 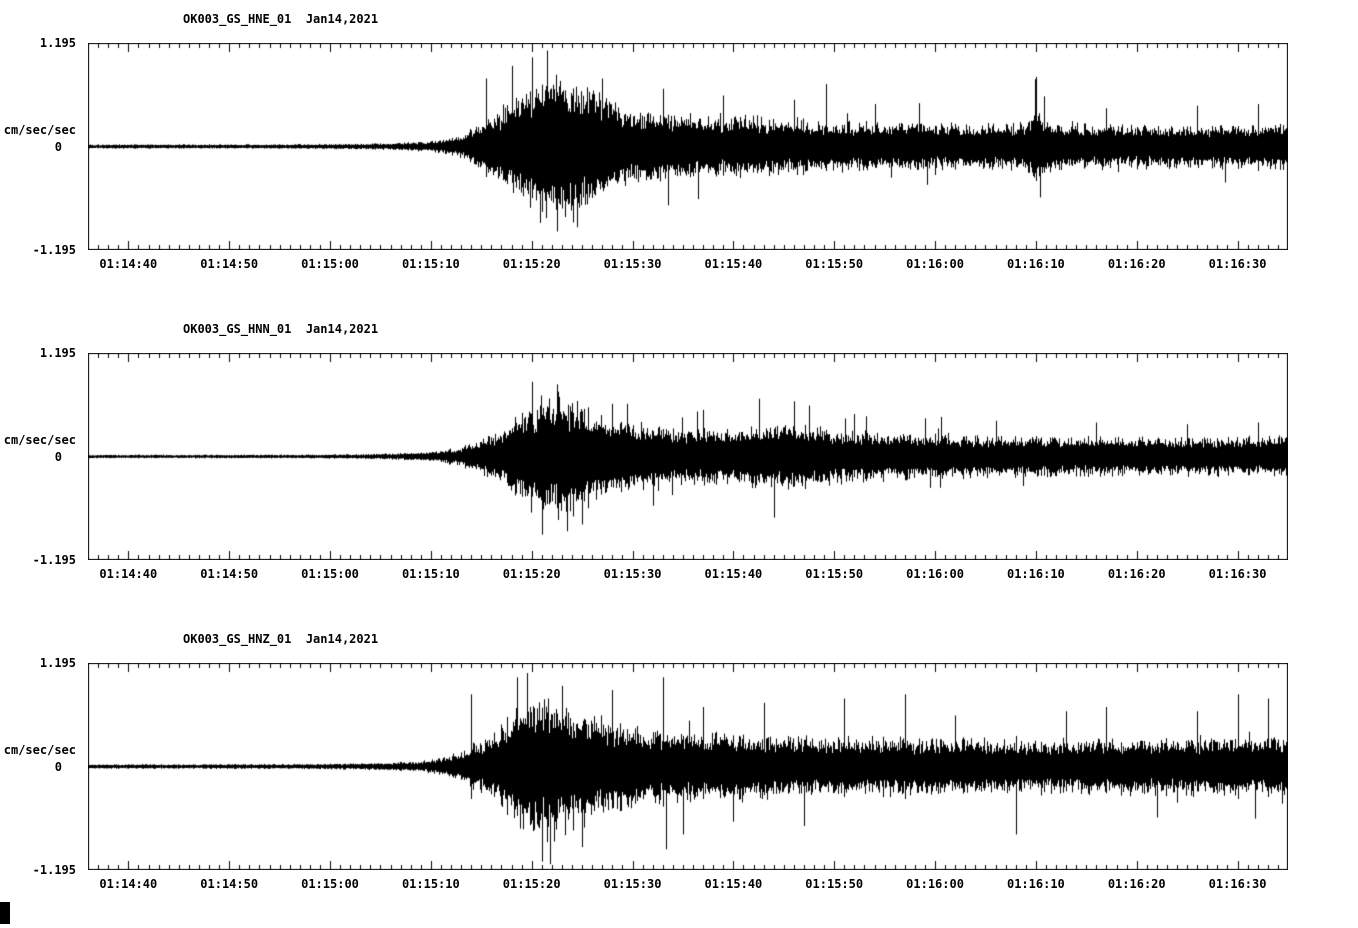 I want to click on screen-corner-artifact, so click(x=5, y=913).